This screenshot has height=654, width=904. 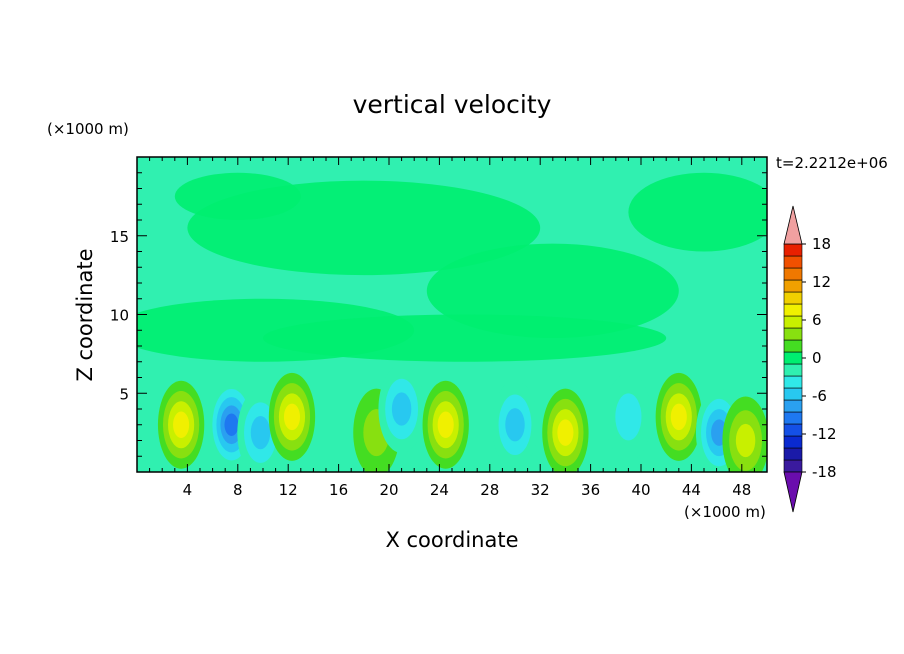 What do you see at coordinates (288, 490) in the screenshot?
I see `x-tick-label: 12` at bounding box center [288, 490].